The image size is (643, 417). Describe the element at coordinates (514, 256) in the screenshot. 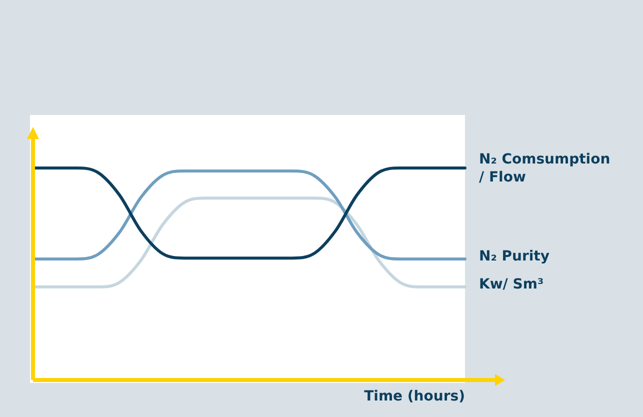

I see `series-label: N₂ Purity` at that location.